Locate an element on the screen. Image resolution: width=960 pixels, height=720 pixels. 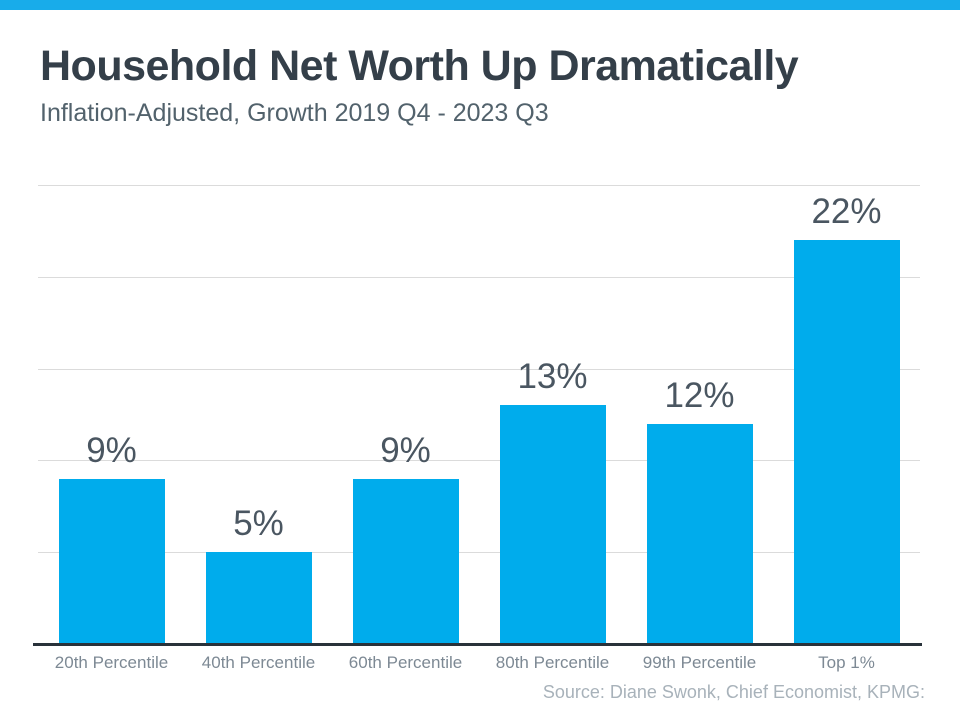
bar-category-label: Top 1% is located at coordinates (846, 662).